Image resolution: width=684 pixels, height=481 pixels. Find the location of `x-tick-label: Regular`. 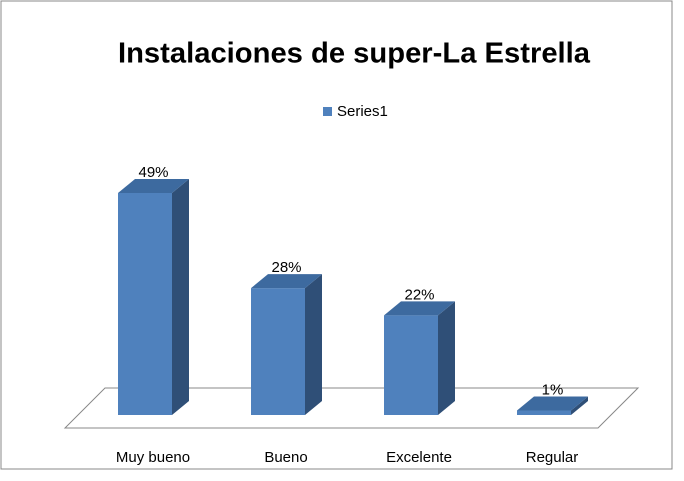

x-tick-label: Regular is located at coordinates (552, 457).